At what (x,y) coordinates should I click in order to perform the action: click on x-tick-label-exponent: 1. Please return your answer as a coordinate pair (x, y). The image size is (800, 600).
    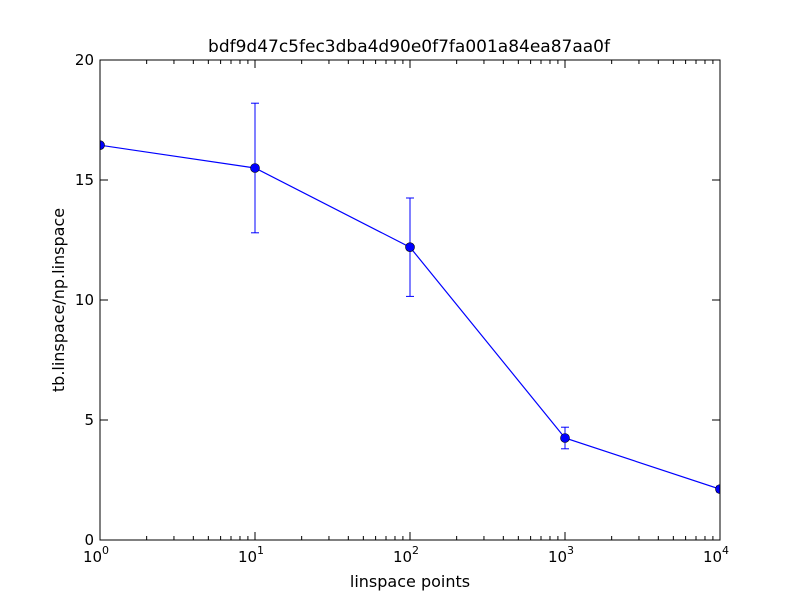
    Looking at the image, I should click on (260, 550).